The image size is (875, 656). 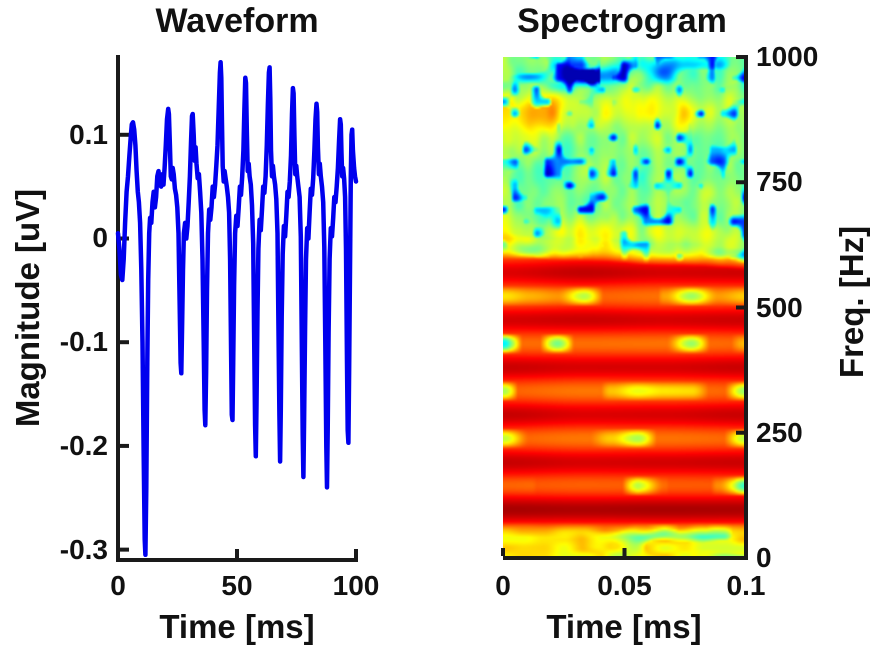 What do you see at coordinates (787, 56) in the screenshot?
I see `spectrogram-y-tick-label: 1000` at bounding box center [787, 56].